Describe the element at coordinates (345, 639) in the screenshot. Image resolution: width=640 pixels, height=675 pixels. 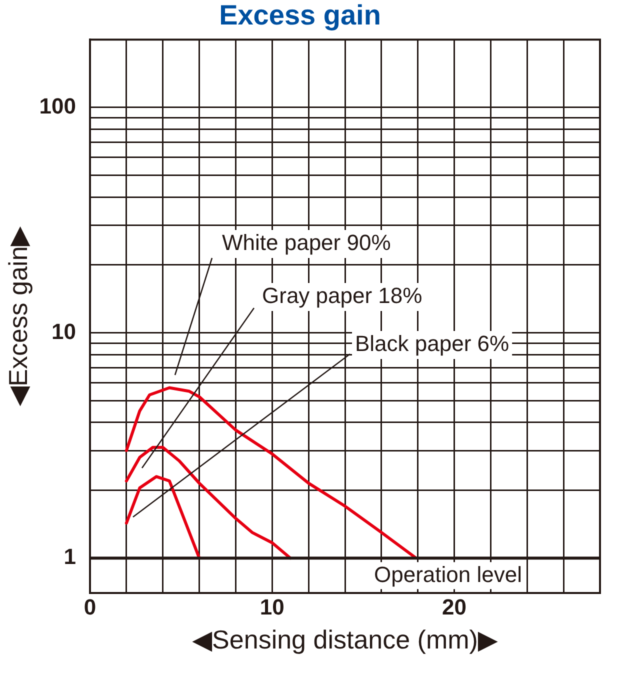
I see `x-axis-title: ◀Sensing distance (mm)▶` at that location.